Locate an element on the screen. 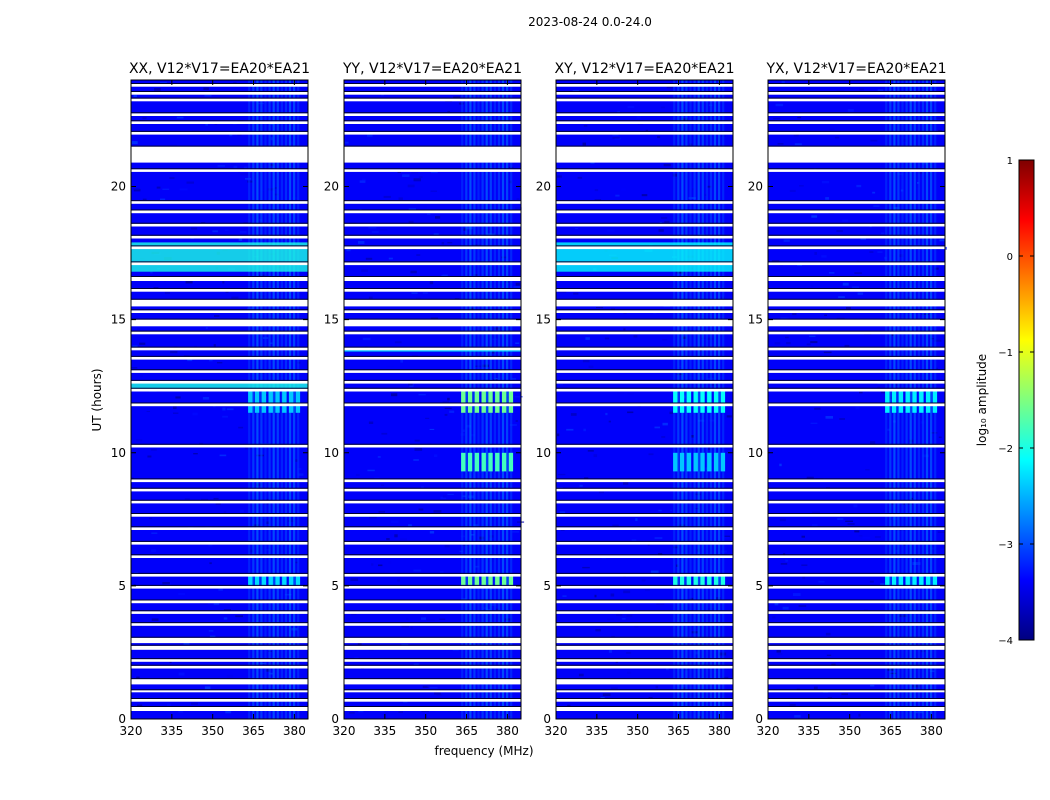 The image size is (1050, 800). panel-frame is located at coordinates (219, 399).